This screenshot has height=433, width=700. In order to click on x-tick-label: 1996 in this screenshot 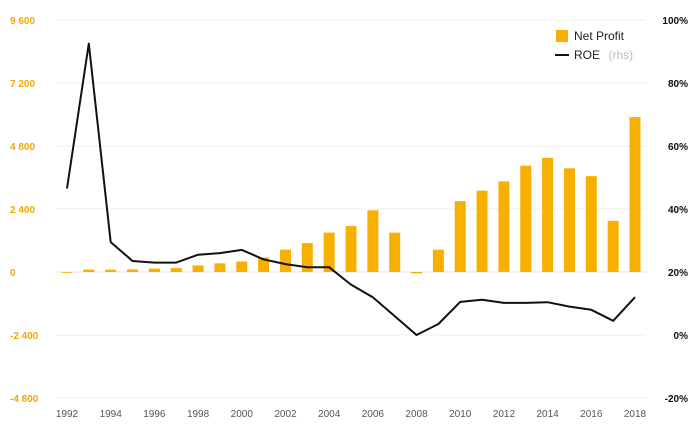, I will do `click(154, 414)`.